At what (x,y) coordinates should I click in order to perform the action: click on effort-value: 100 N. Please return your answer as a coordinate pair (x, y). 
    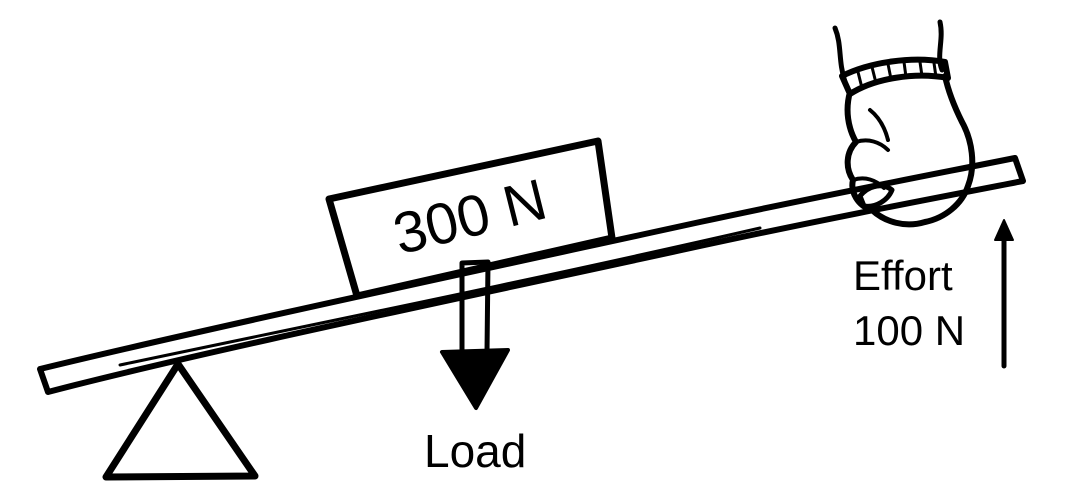
    Looking at the image, I should click on (909, 330).